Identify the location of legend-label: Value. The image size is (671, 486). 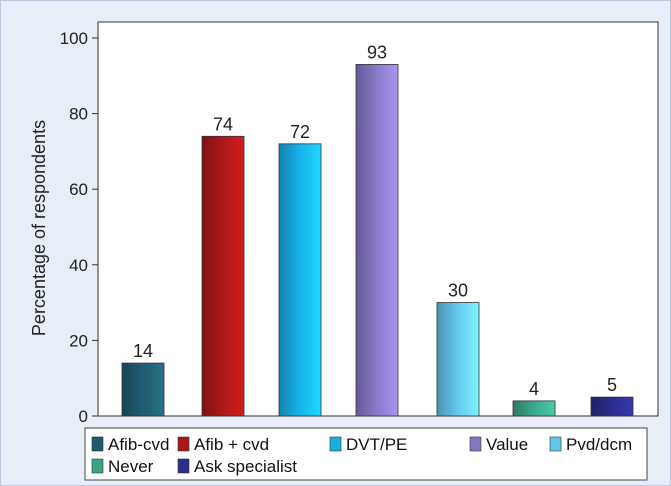
(507, 444).